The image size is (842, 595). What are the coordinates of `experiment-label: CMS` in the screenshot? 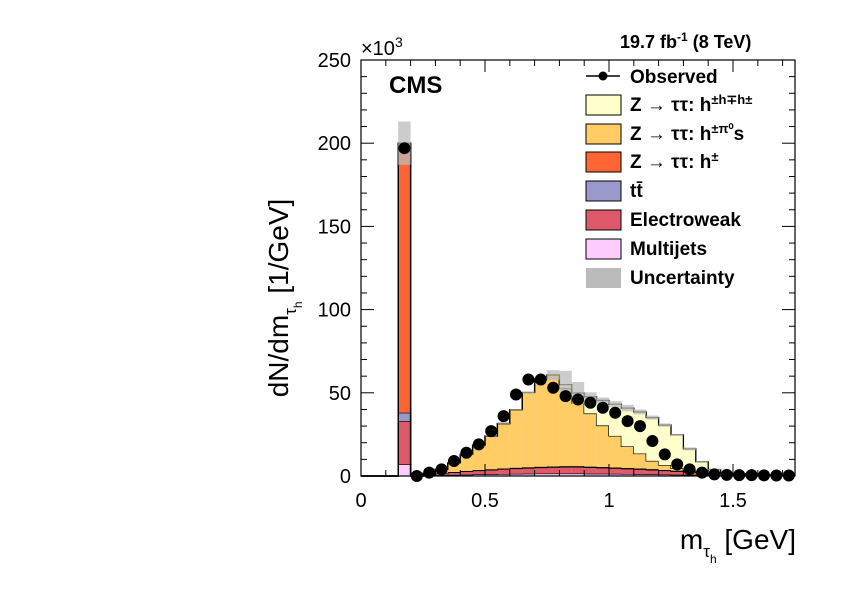 It's located at (415, 85).